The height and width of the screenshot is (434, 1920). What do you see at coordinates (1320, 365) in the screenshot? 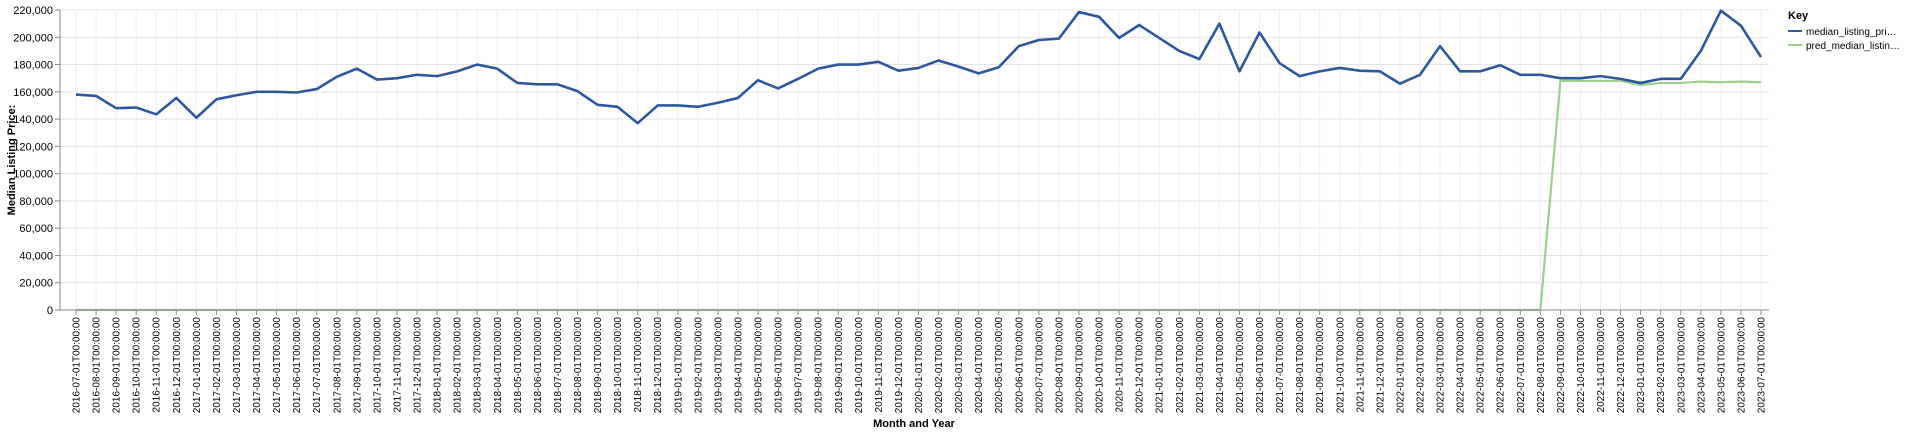
I see `x-tick-label: 2021-09-01T00:00:00` at bounding box center [1320, 365].